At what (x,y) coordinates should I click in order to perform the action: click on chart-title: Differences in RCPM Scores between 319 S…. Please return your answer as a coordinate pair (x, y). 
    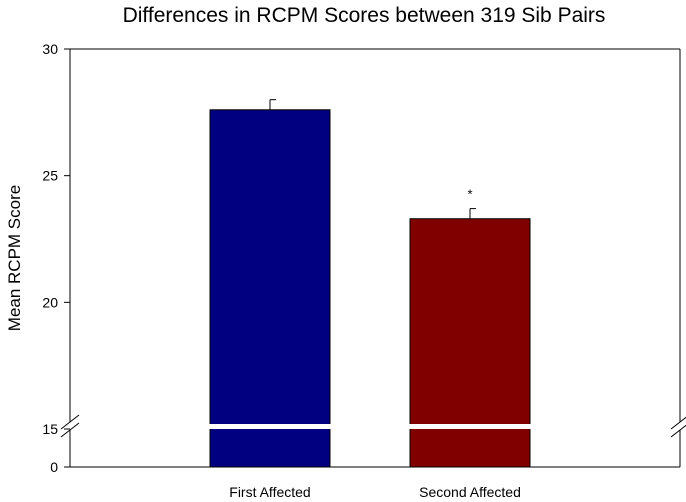
    Looking at the image, I should click on (364, 15).